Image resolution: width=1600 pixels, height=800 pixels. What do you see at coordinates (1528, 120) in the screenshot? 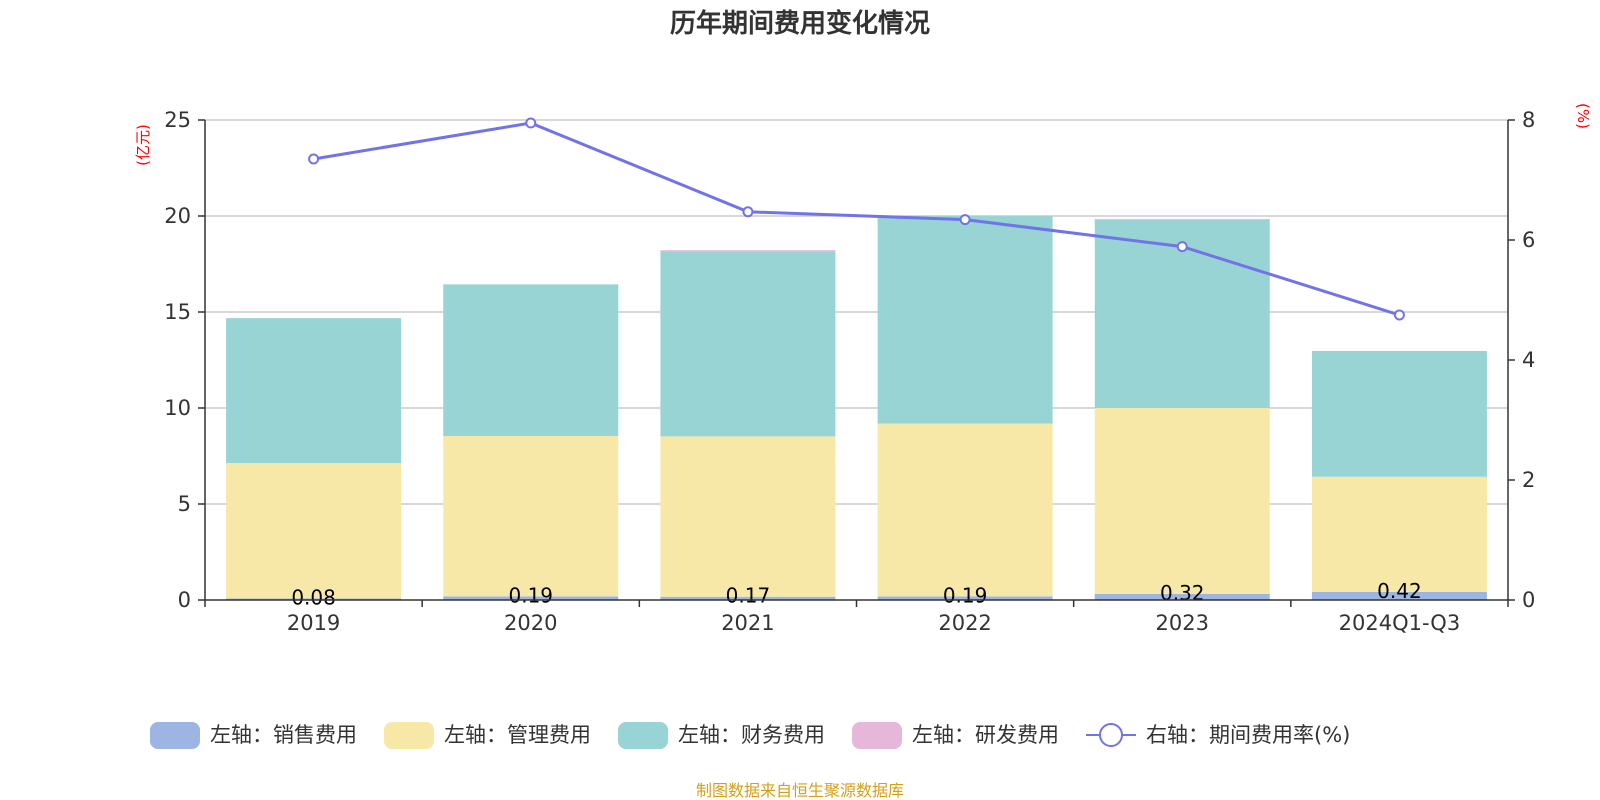
I see `right-tick-label: 8` at bounding box center [1528, 120].